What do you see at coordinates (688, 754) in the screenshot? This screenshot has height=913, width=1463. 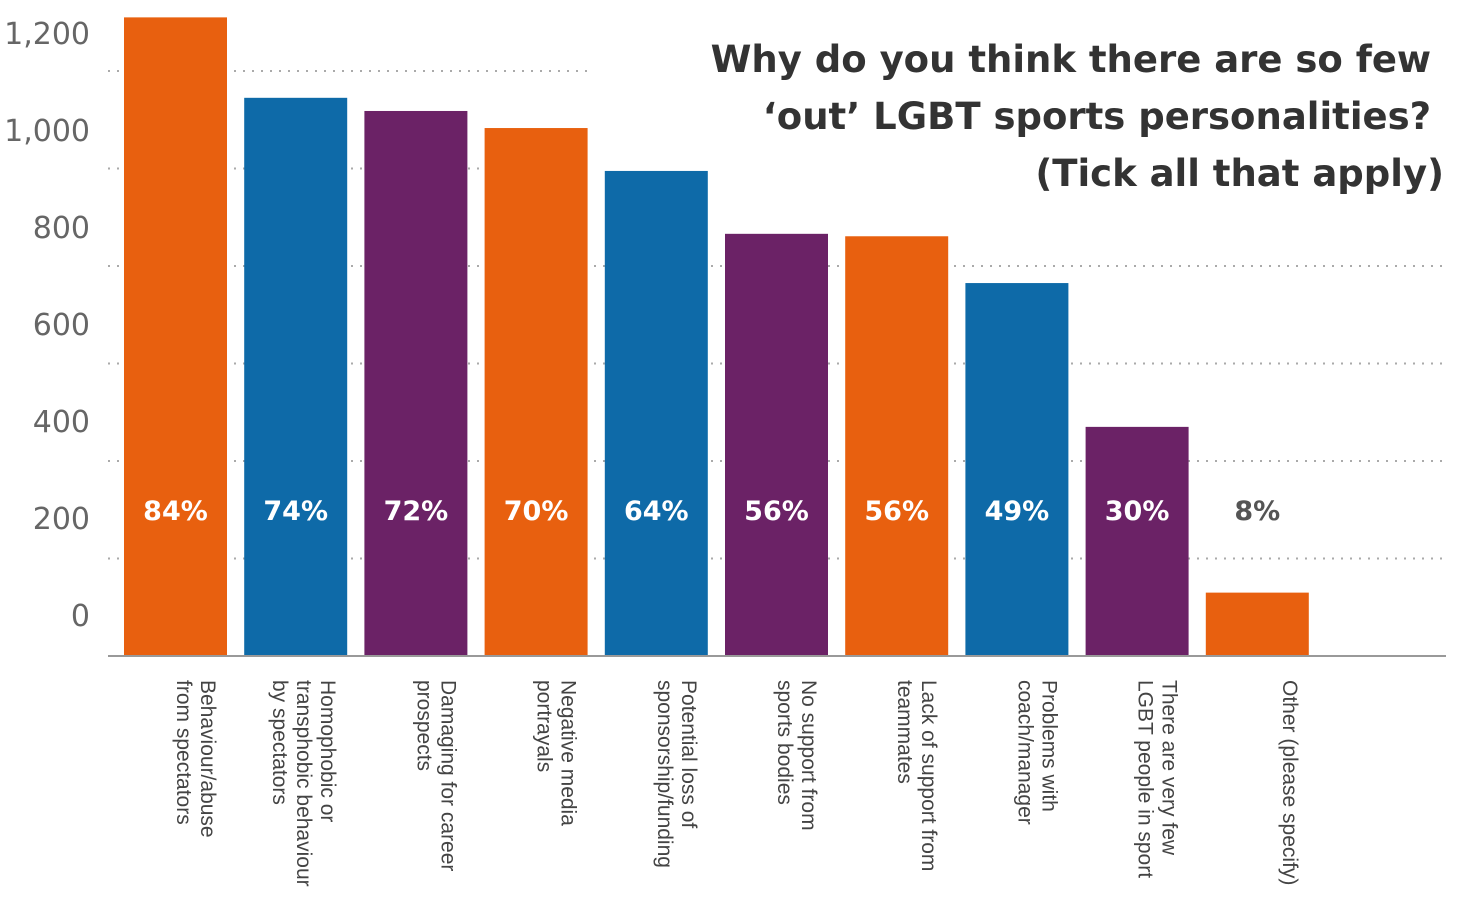 I see `category-label-line: Potential loss of` at bounding box center [688, 754].